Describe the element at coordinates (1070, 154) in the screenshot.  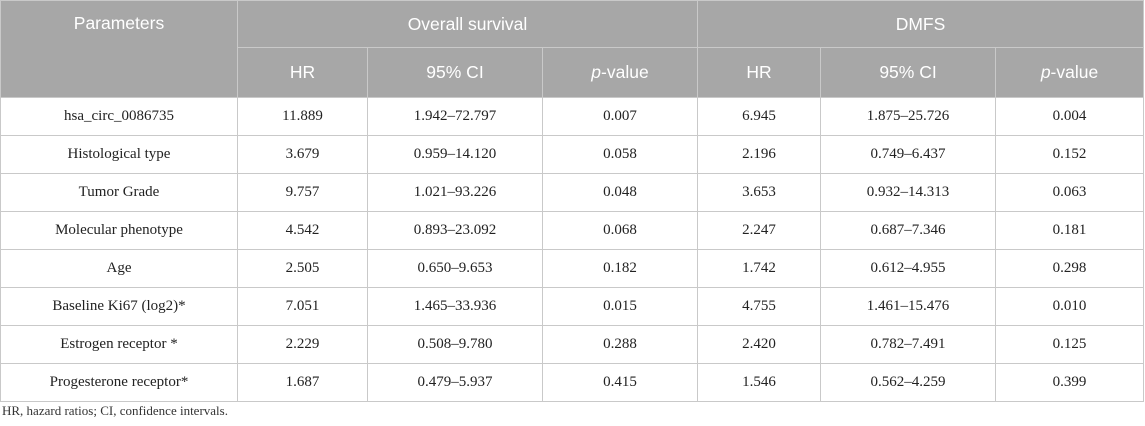
I see `cell-dmfs-pvalue: 0.152` at that location.